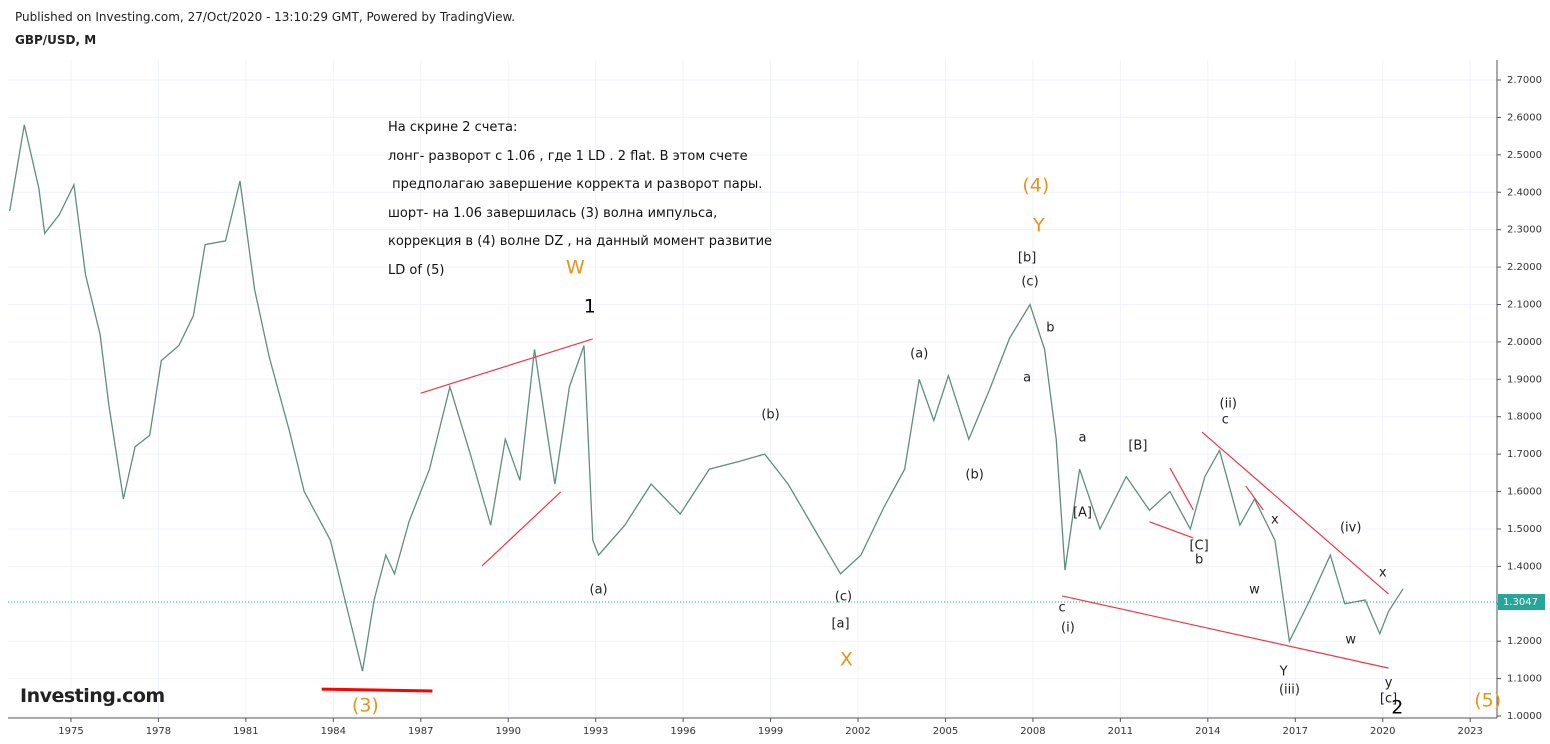 Image resolution: width=1550 pixels, height=744 pixels. I want to click on y-tick-label: 2.0000, so click(1524, 342).